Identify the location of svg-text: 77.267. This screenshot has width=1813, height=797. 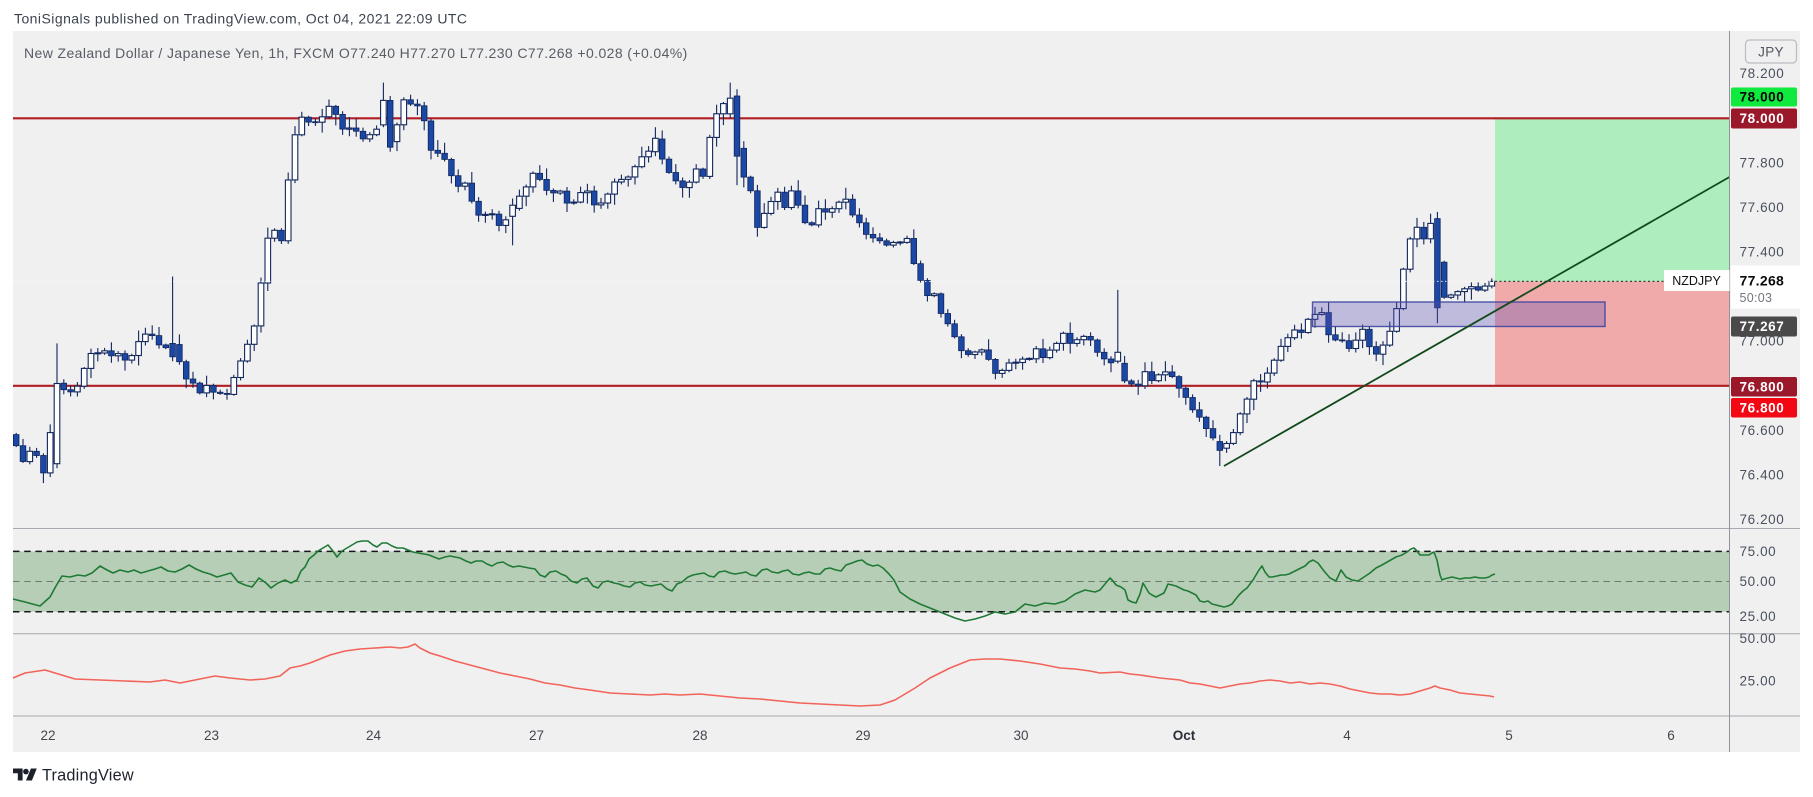
(1762, 326).